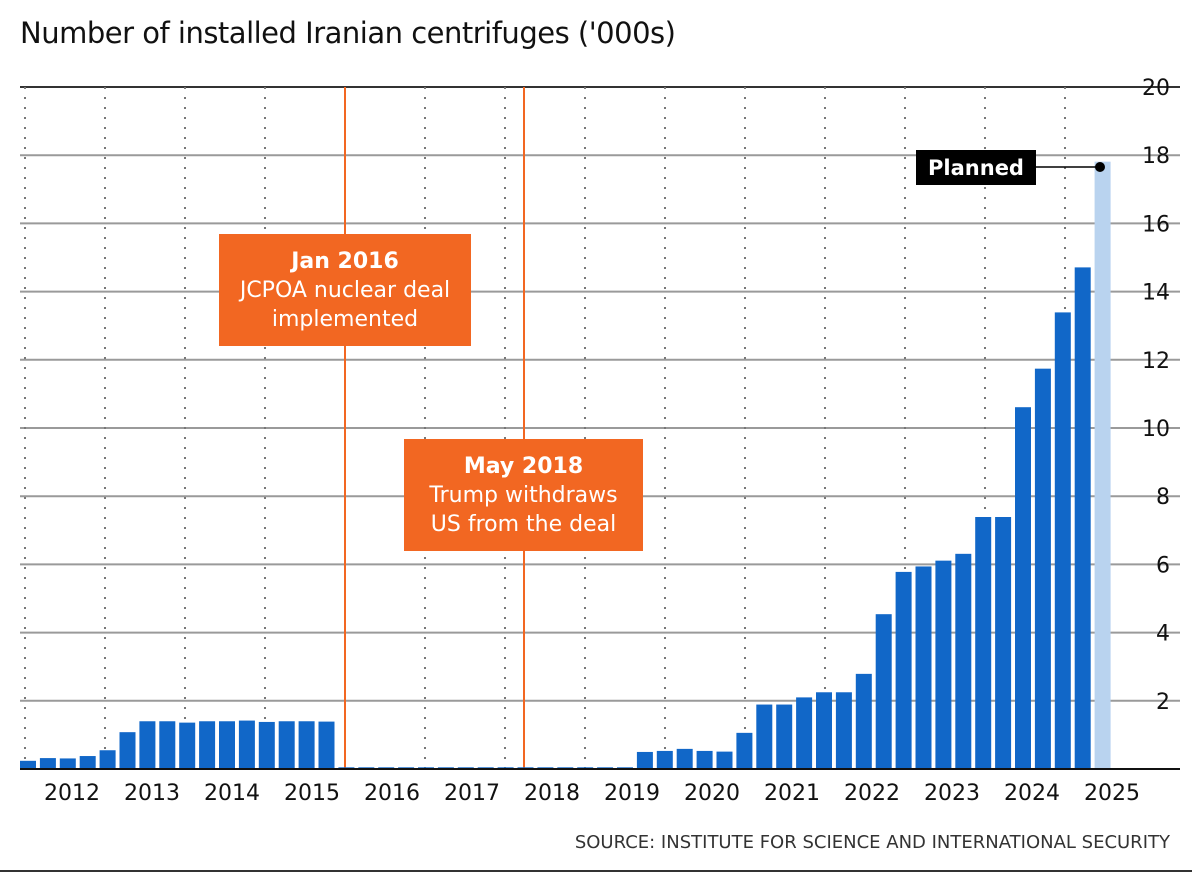  Describe the element at coordinates (1112, 793) in the screenshot. I see `x-tick-label: 2025` at that location.